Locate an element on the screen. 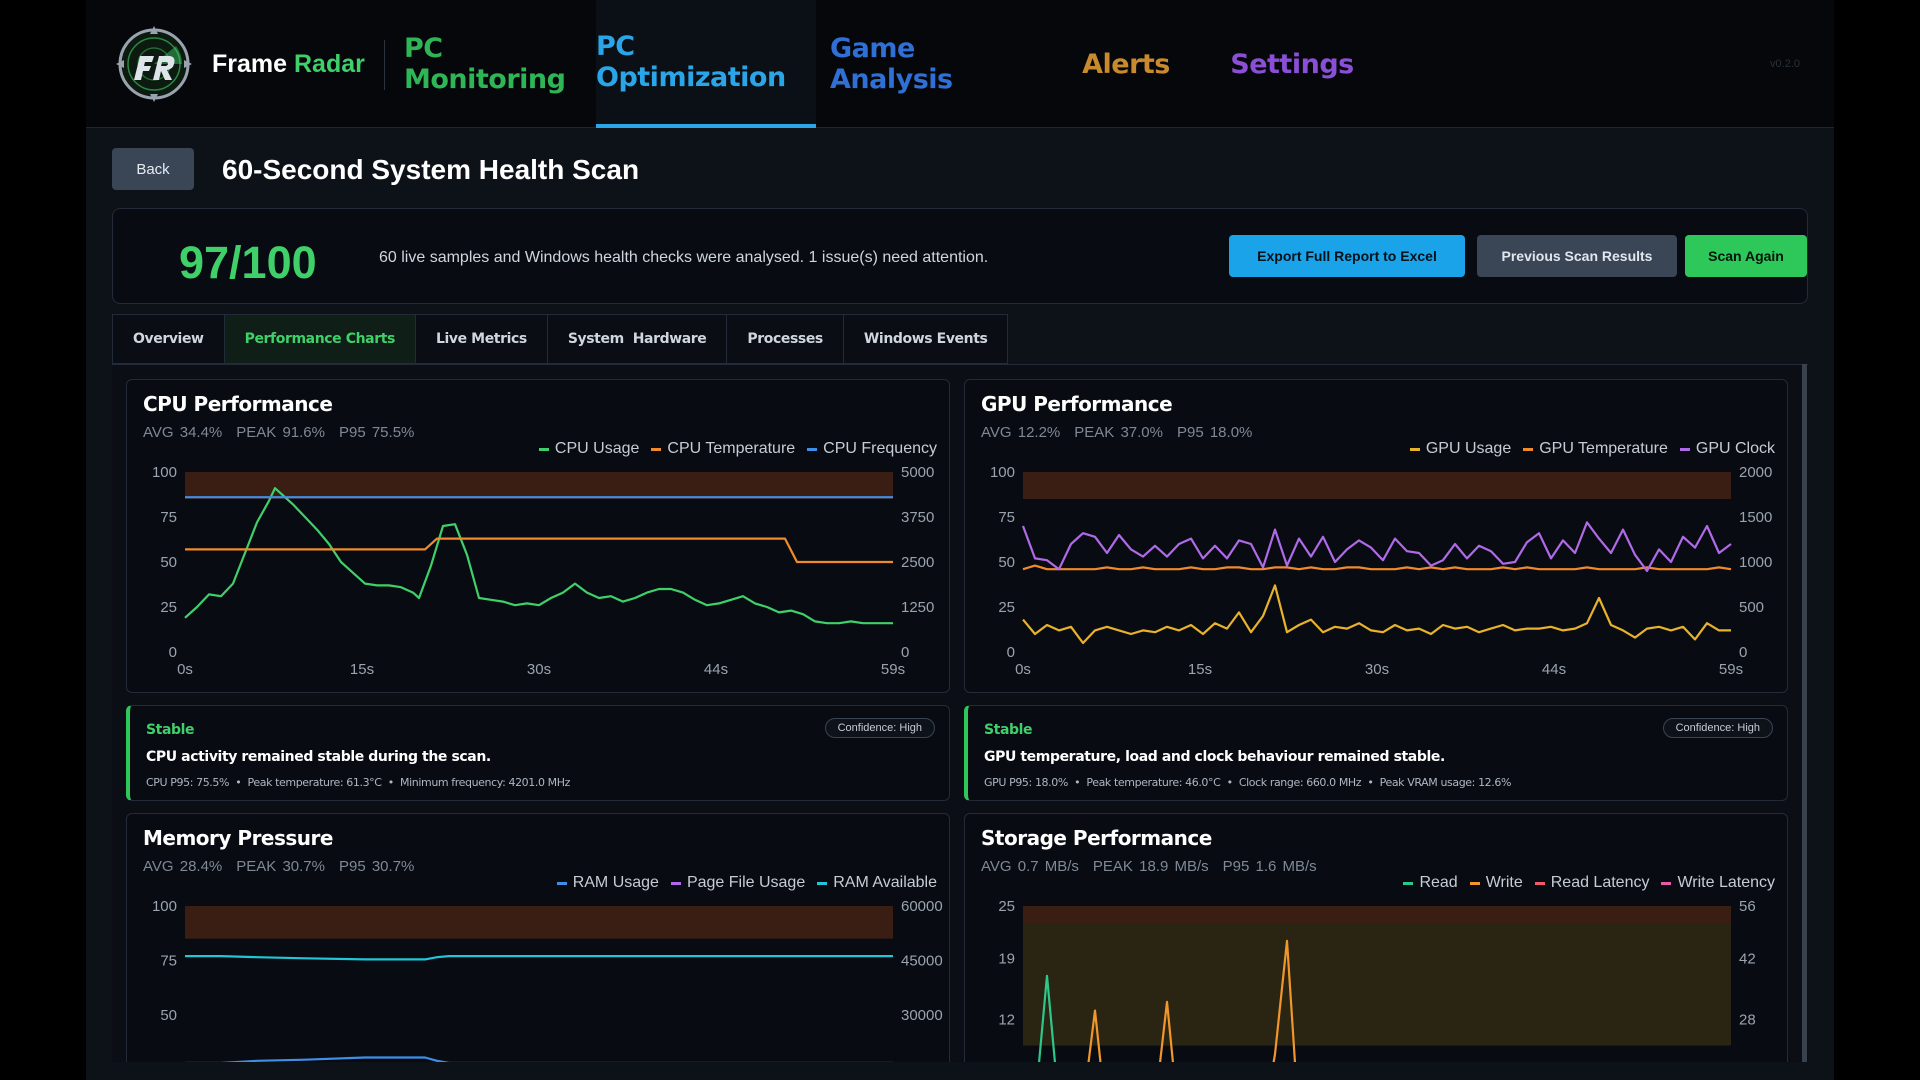 This screenshot has height=1080, width=1920. legend-item: CPU Temperature is located at coordinates (723, 449).